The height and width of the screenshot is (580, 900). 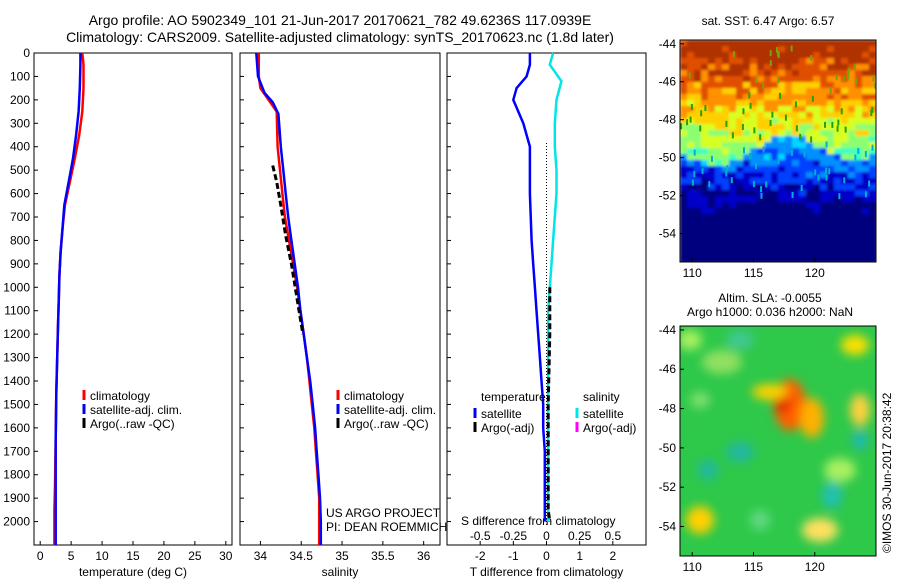 I want to click on sla-map-title-1: Altim. SLA: -0.0055, so click(x=770, y=298).